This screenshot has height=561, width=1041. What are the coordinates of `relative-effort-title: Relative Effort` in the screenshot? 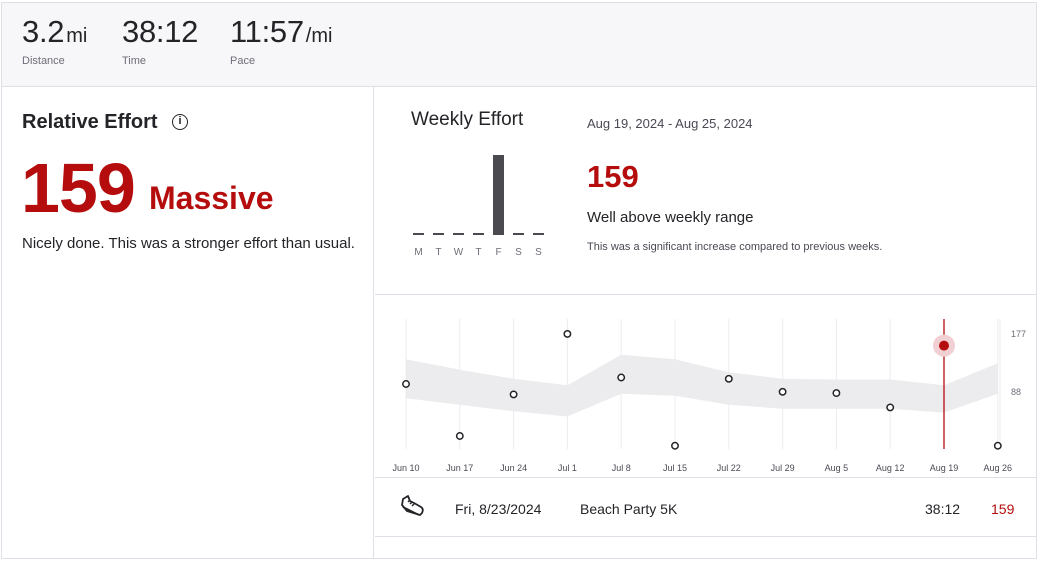 It's located at (90, 122).